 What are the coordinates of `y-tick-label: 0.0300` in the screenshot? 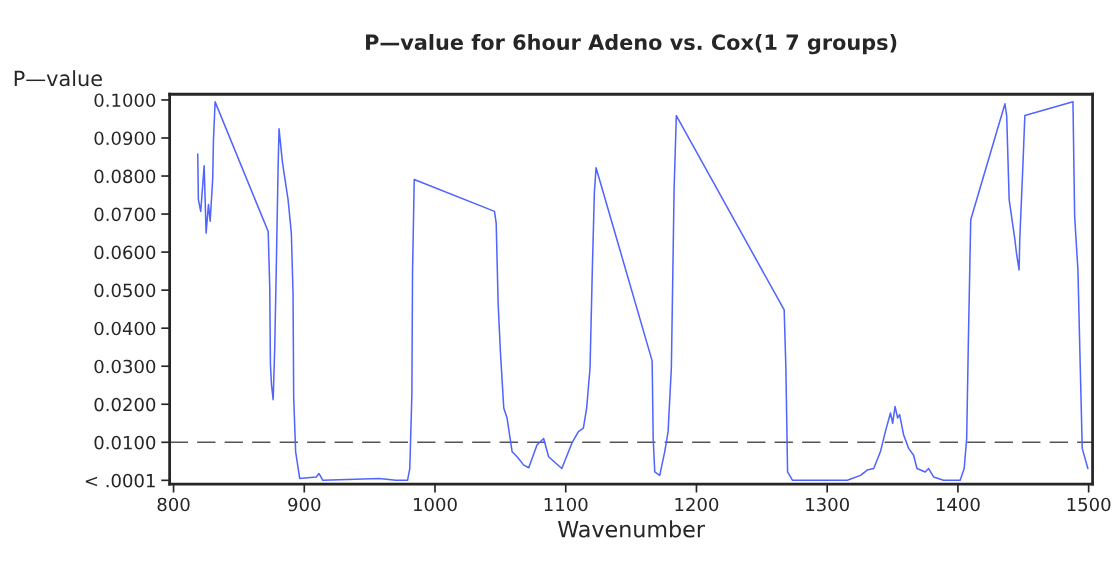 It's located at (125, 366).